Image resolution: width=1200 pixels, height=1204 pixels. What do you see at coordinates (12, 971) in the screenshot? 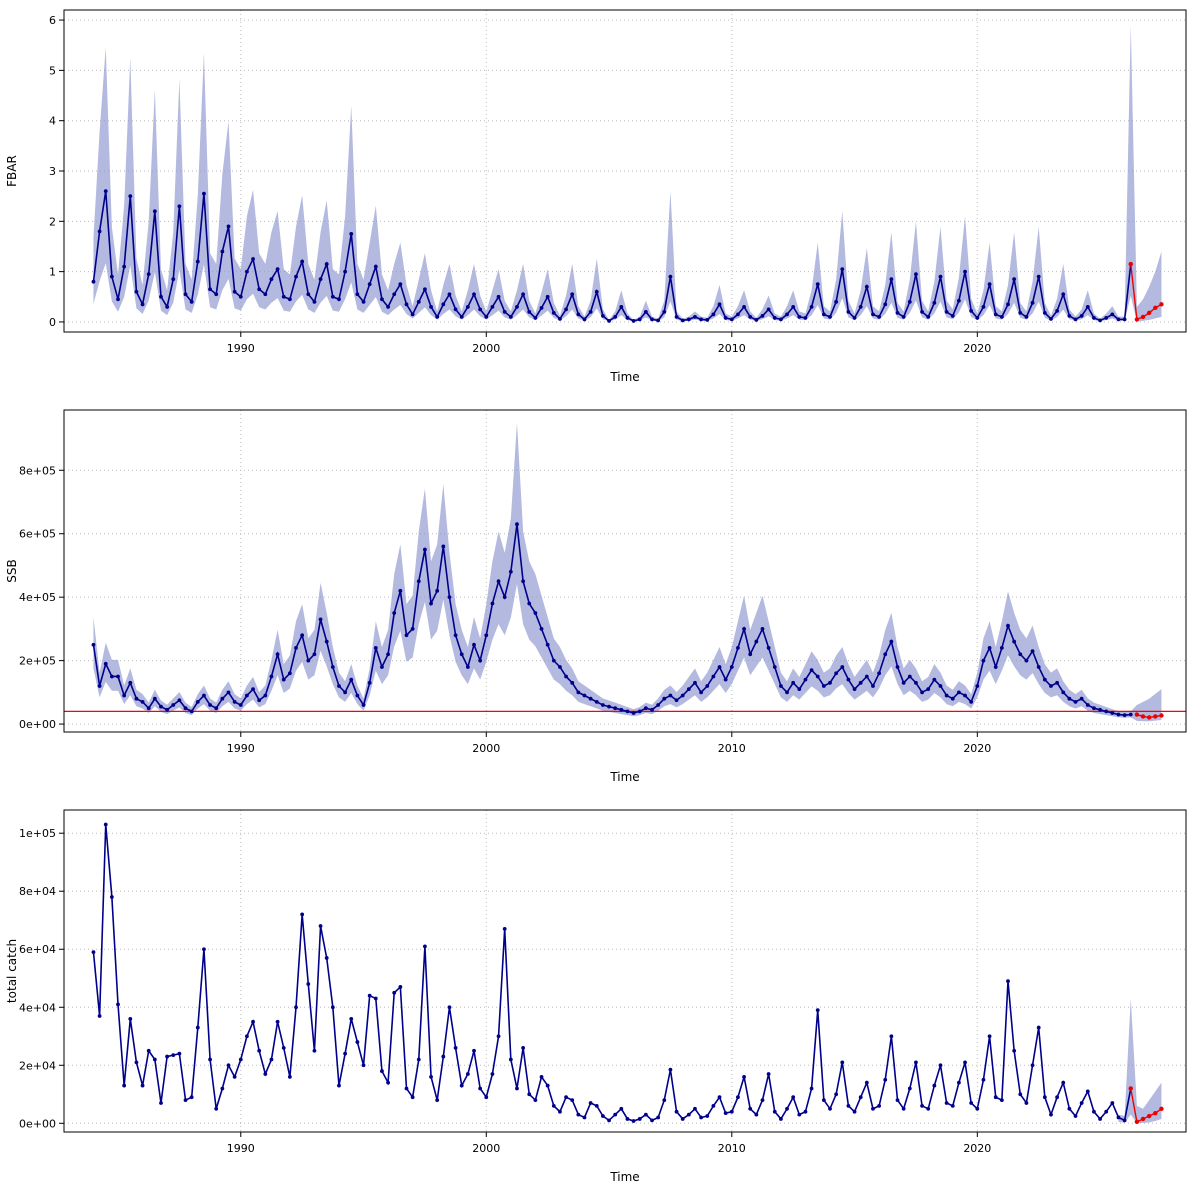
I see `y-axis-title: total catch` at bounding box center [12, 971].